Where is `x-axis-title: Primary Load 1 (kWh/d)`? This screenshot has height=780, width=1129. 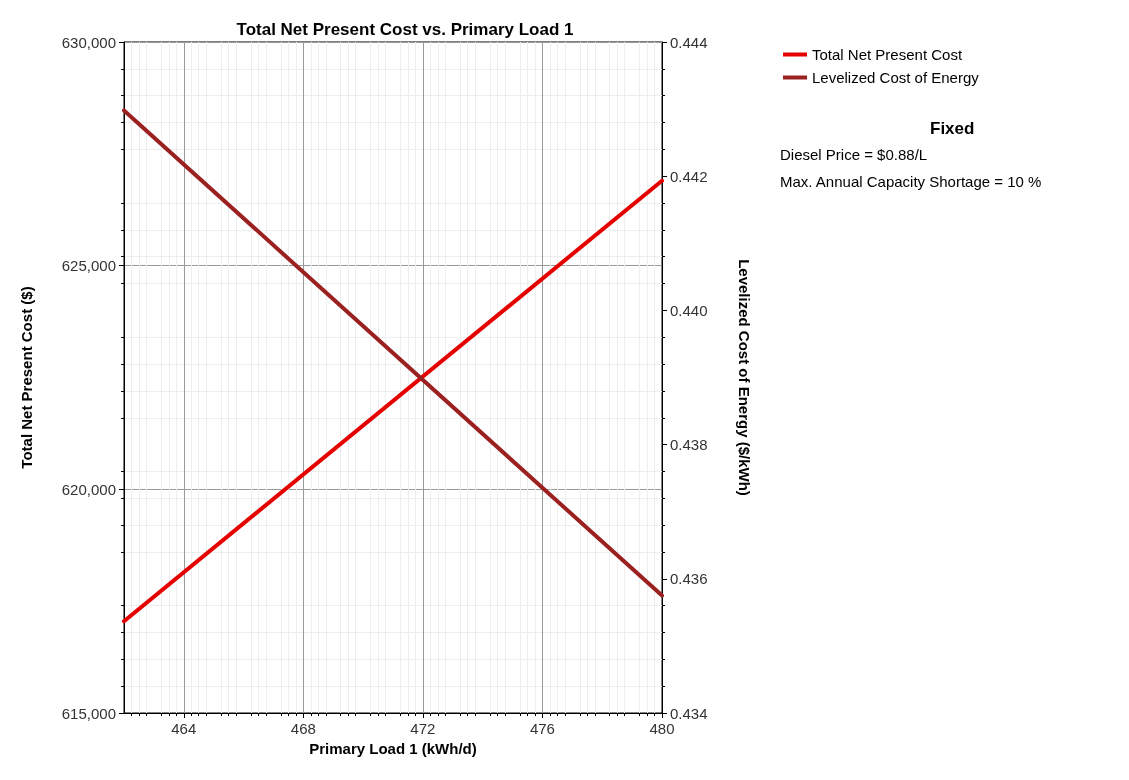 x-axis-title: Primary Load 1 (kWh/d) is located at coordinates (393, 748).